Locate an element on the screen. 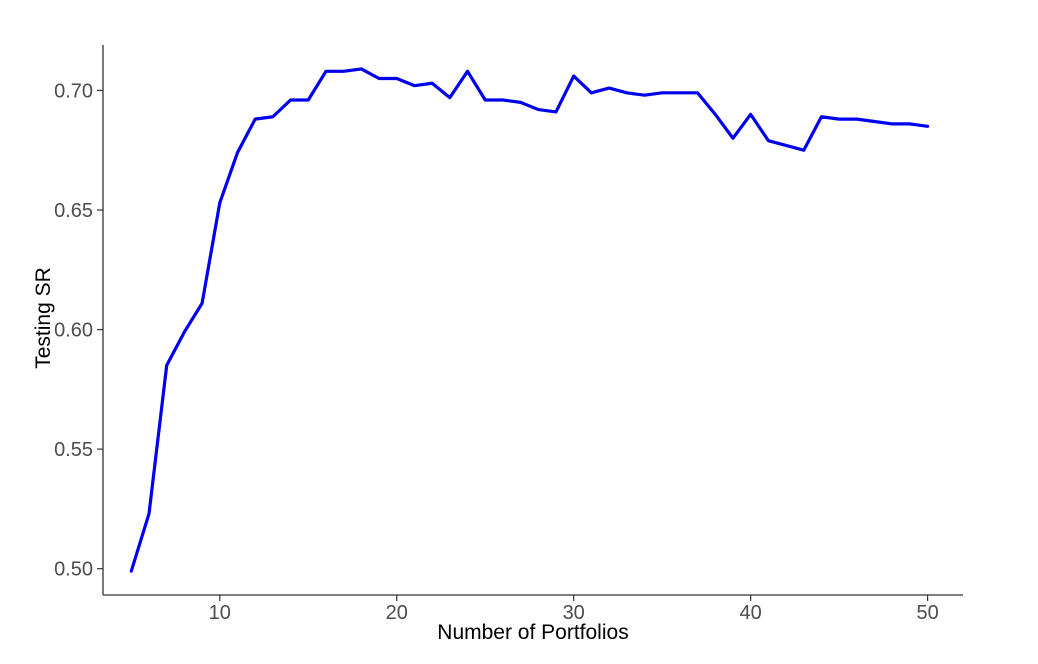  x-tick-label: 50 is located at coordinates (927, 613).